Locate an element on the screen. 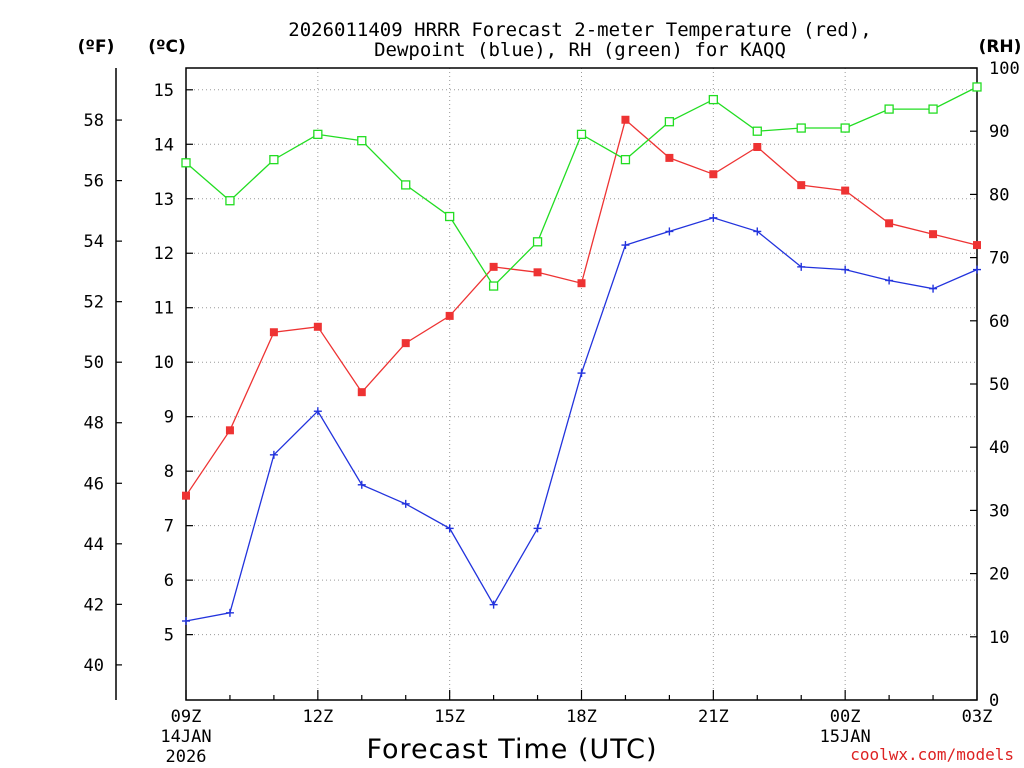 This screenshot has width=1024, height=768. rh-tick-label: 0 is located at coordinates (994, 701).